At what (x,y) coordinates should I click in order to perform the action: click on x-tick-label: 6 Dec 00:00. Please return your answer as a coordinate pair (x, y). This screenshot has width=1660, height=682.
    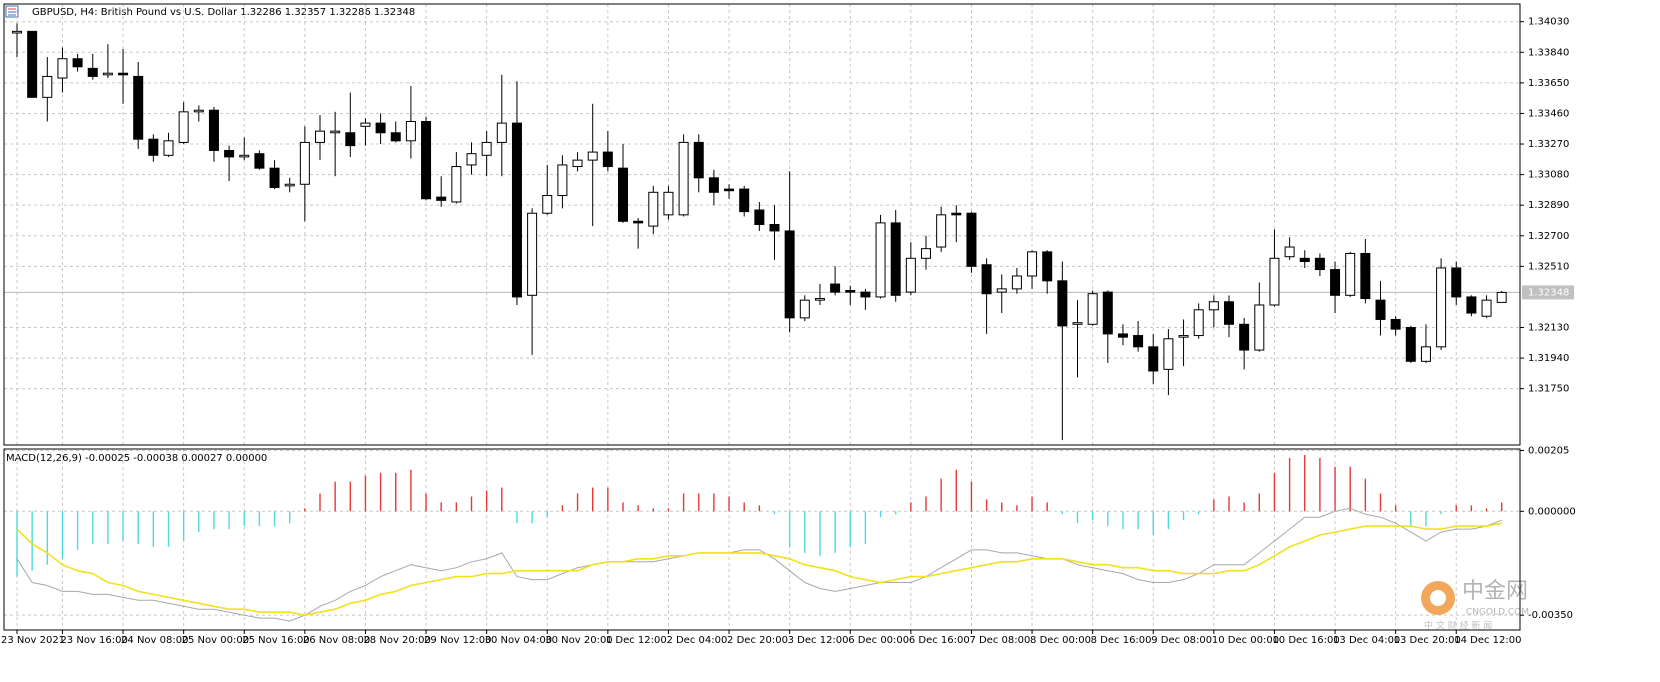
    Looking at the image, I should click on (878, 640).